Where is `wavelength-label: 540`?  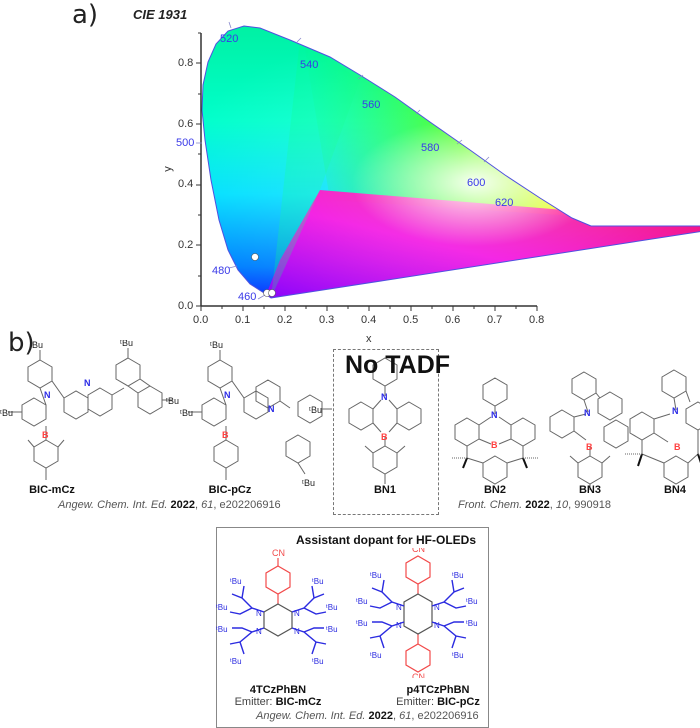 wavelength-label: 540 is located at coordinates (309, 65).